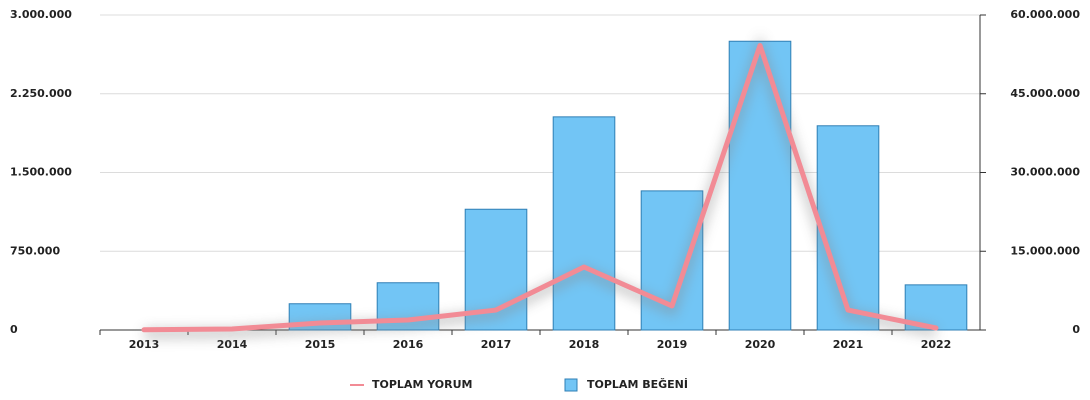 This screenshot has height=400, width=1090. What do you see at coordinates (848, 344) in the screenshot?
I see `x-tick-label: 2021` at bounding box center [848, 344].